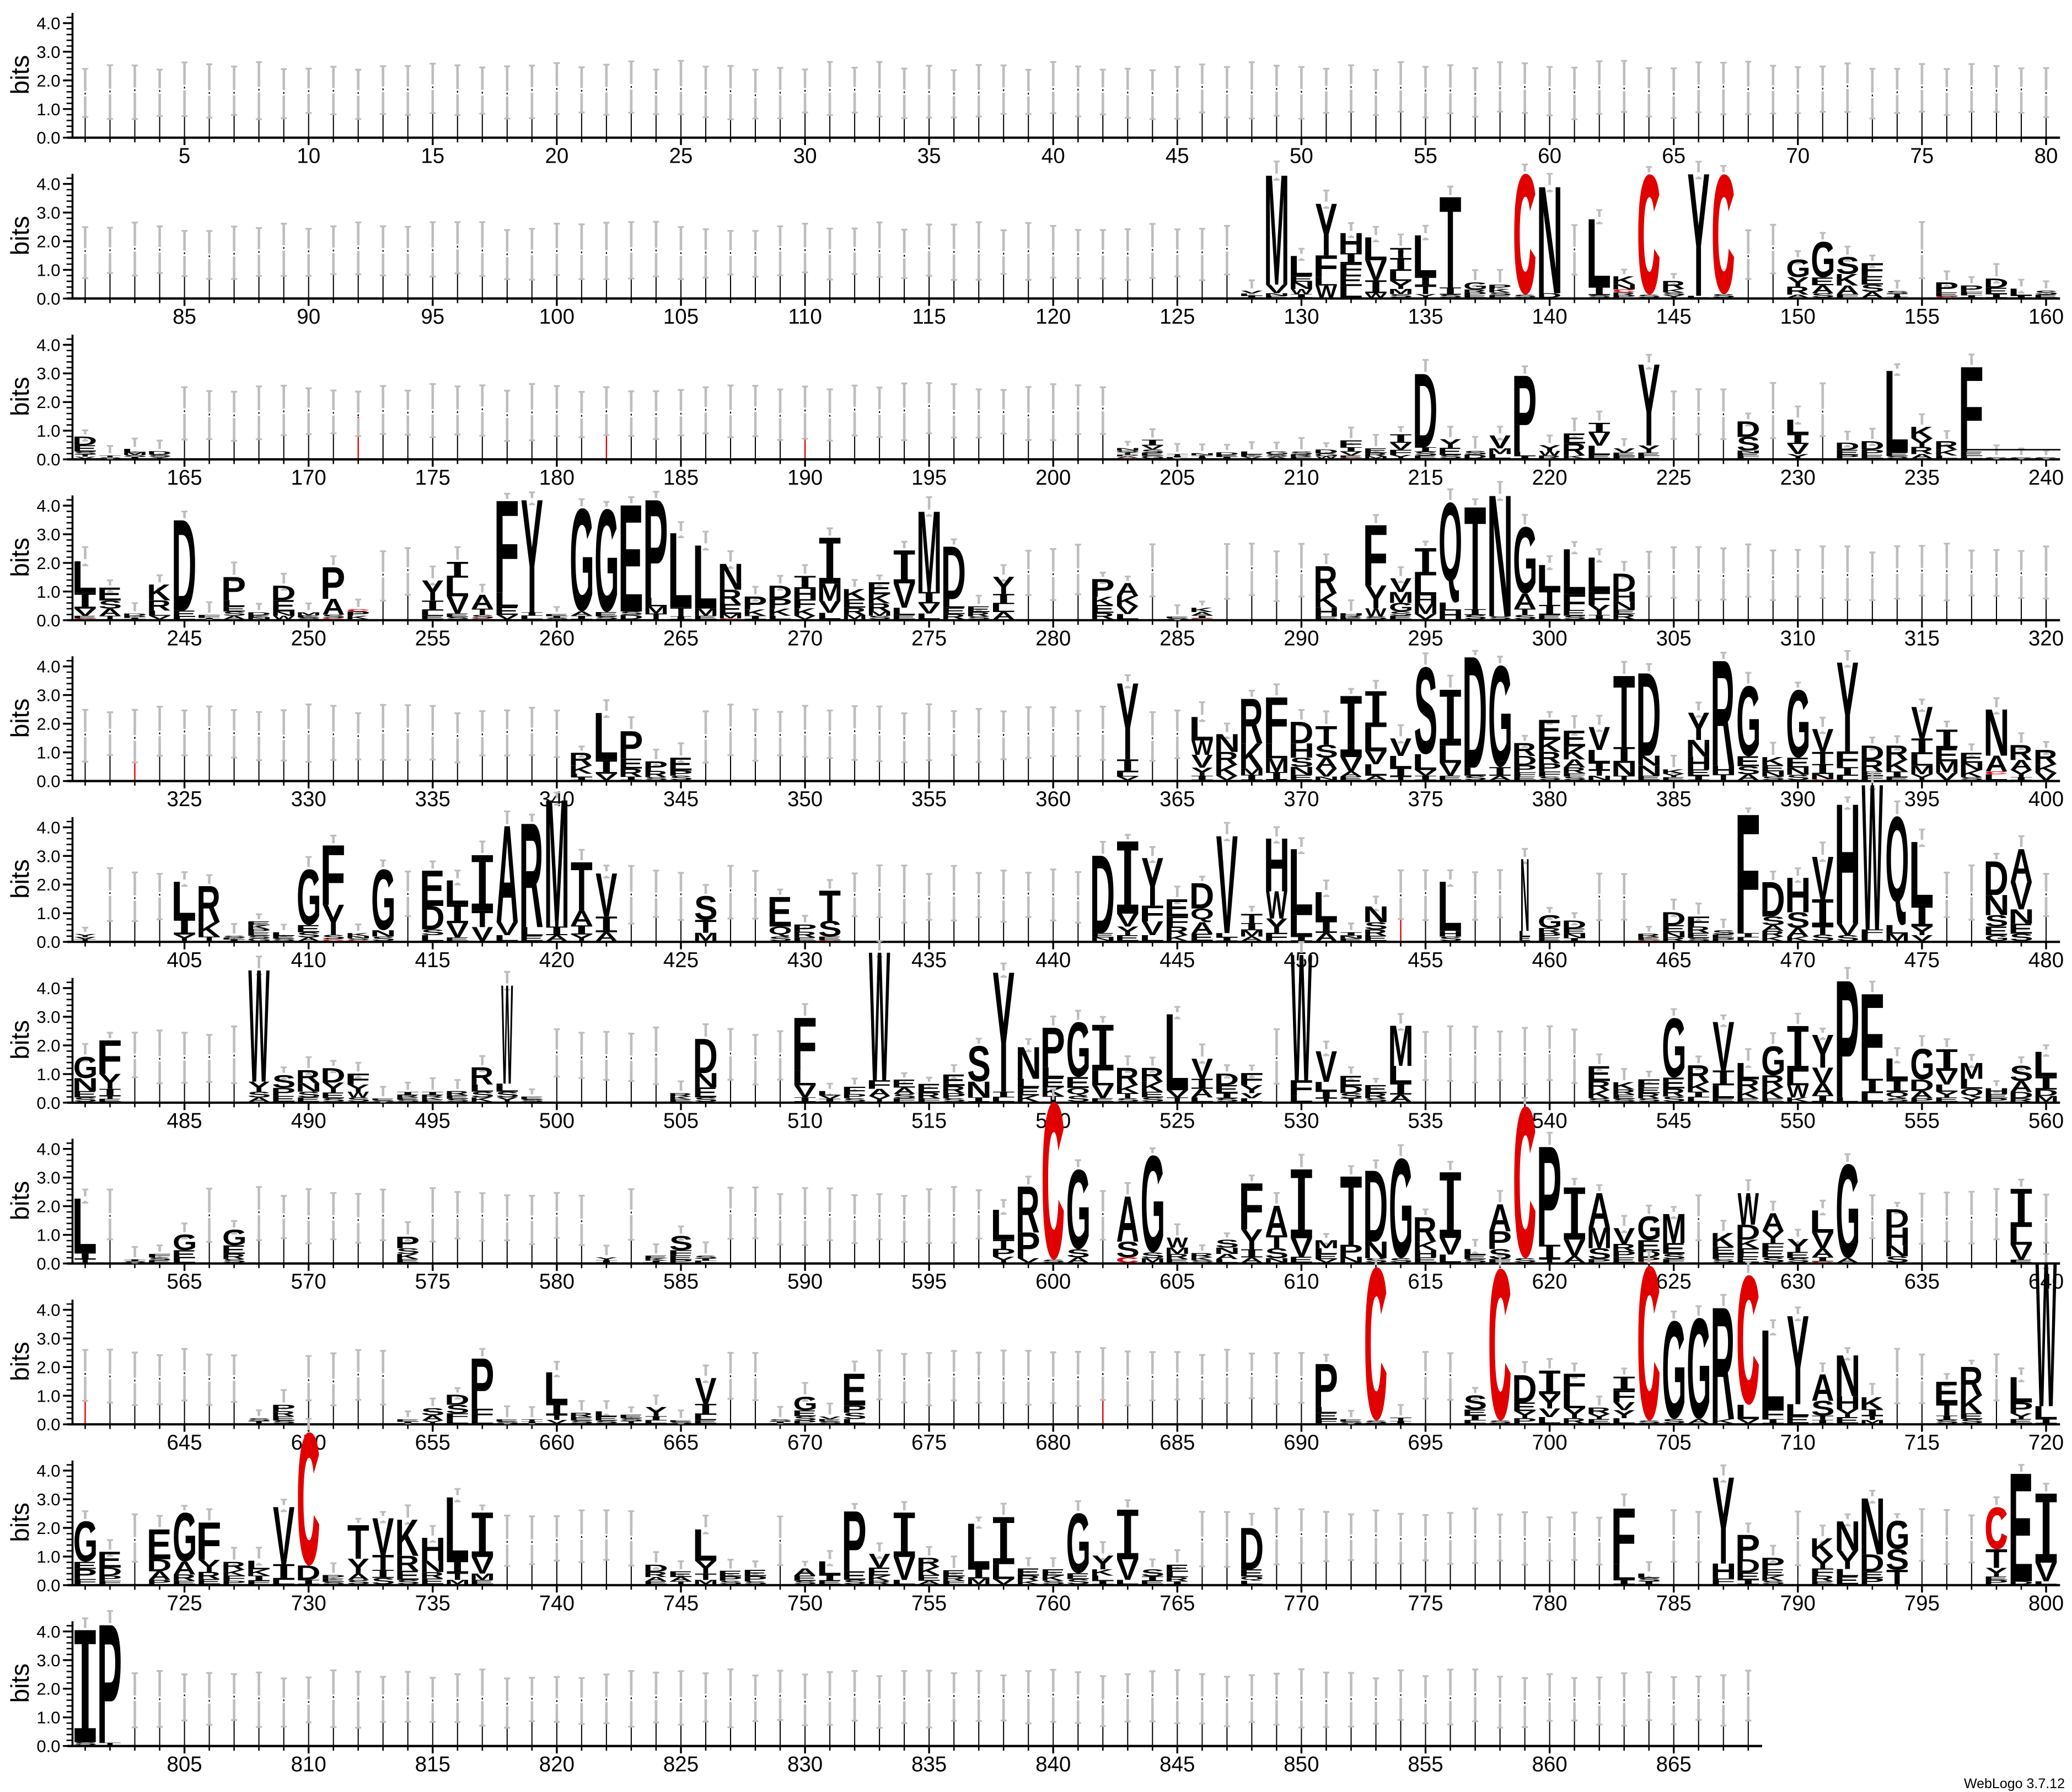  I want to click on svg-text: 150, so click(1798, 317).